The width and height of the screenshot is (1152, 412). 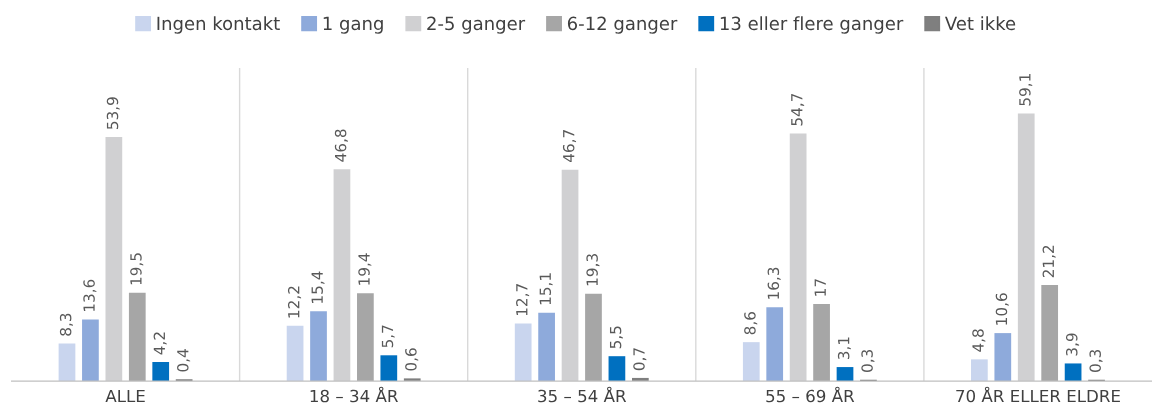 What do you see at coordinates (622, 25) in the screenshot?
I see `legend-label: 6-12 ganger` at bounding box center [622, 25].